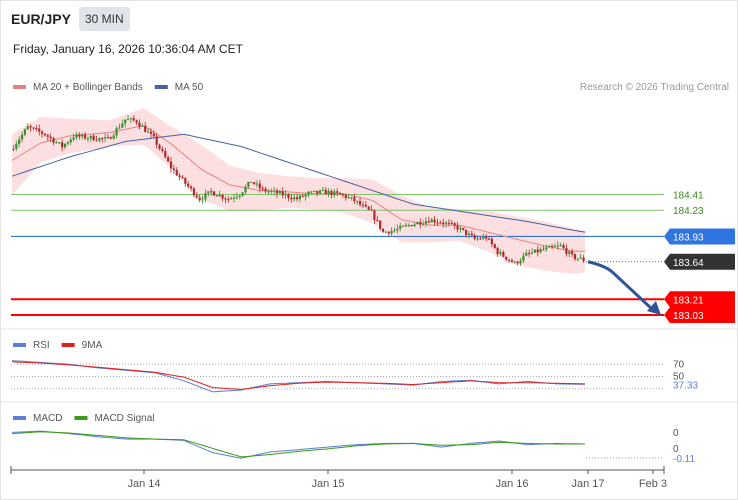 This screenshot has width=738, height=500. I want to click on level-label: 183.21, so click(688, 300).